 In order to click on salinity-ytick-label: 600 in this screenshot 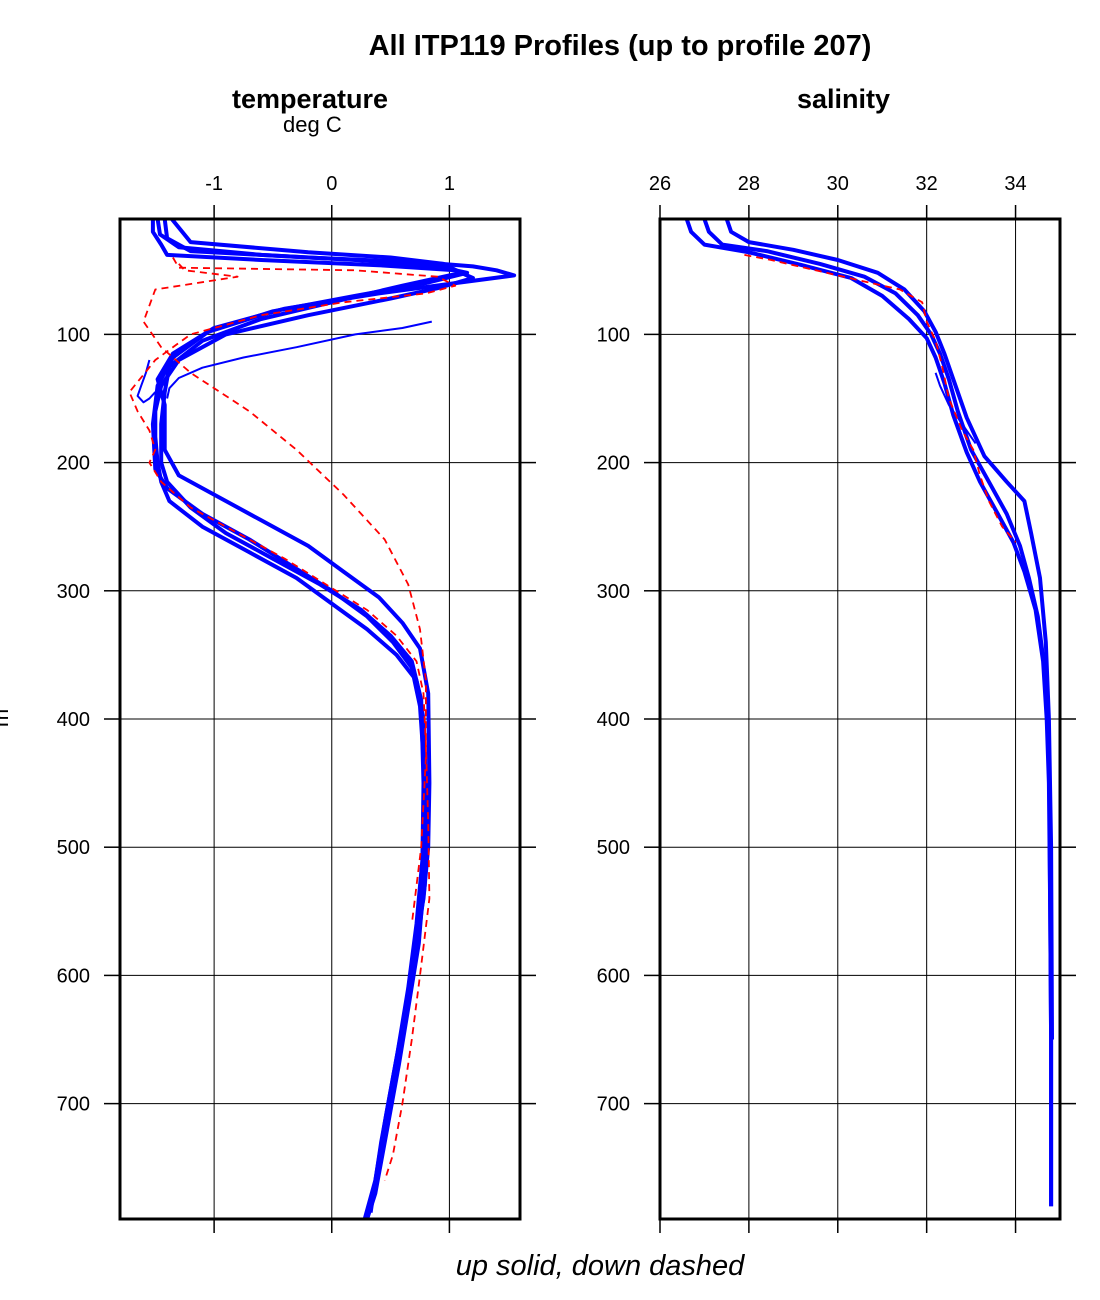, I will do `click(613, 976)`.